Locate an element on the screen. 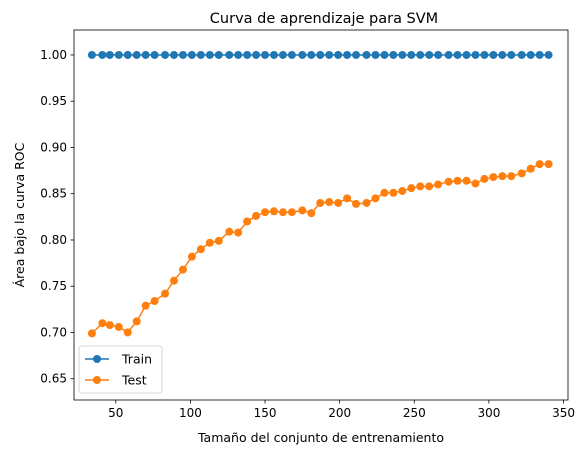 This screenshot has height=455, width=583. y-tick-label: 0.85 is located at coordinates (53, 194).